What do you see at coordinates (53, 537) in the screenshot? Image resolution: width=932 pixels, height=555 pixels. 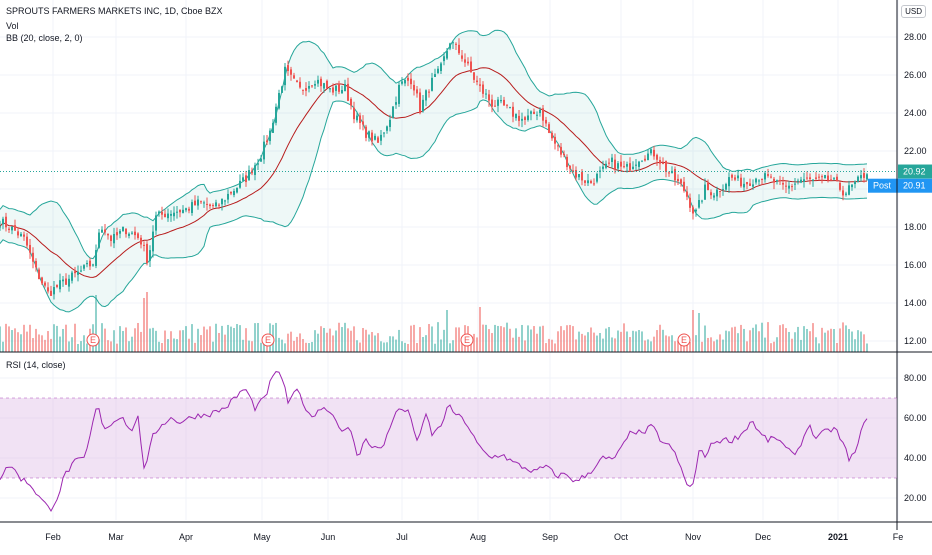 I see `time-axis-tick: Feb` at bounding box center [53, 537].